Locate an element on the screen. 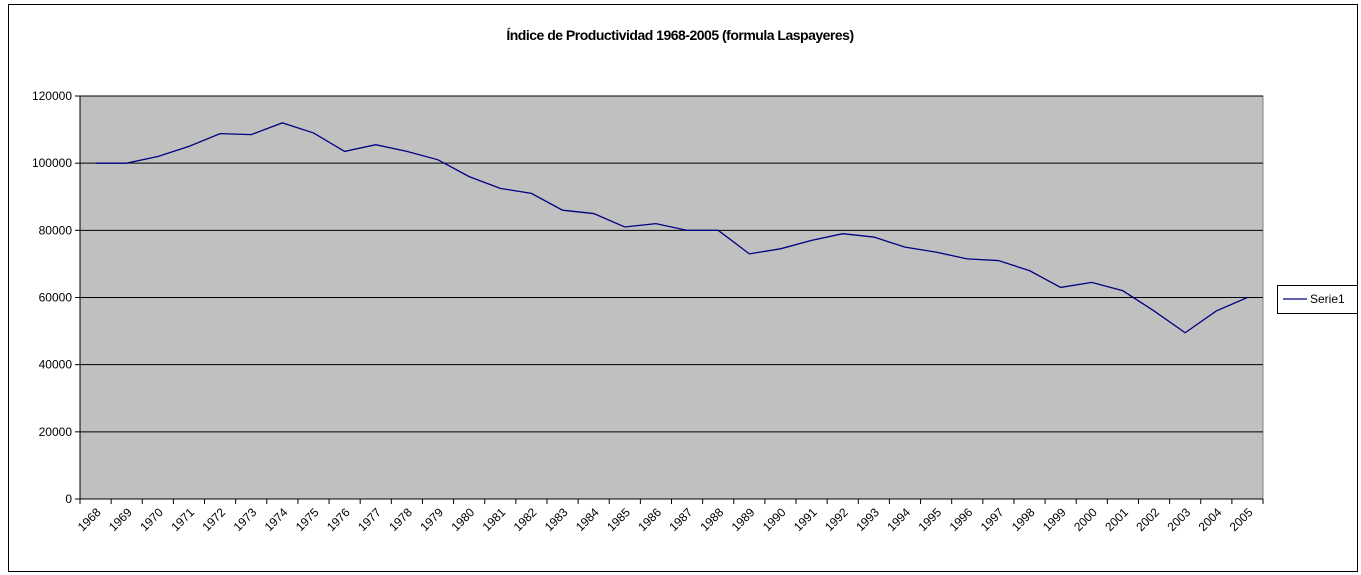 The width and height of the screenshot is (1361, 575). y-tick-label: 120000 is located at coordinates (52, 96).